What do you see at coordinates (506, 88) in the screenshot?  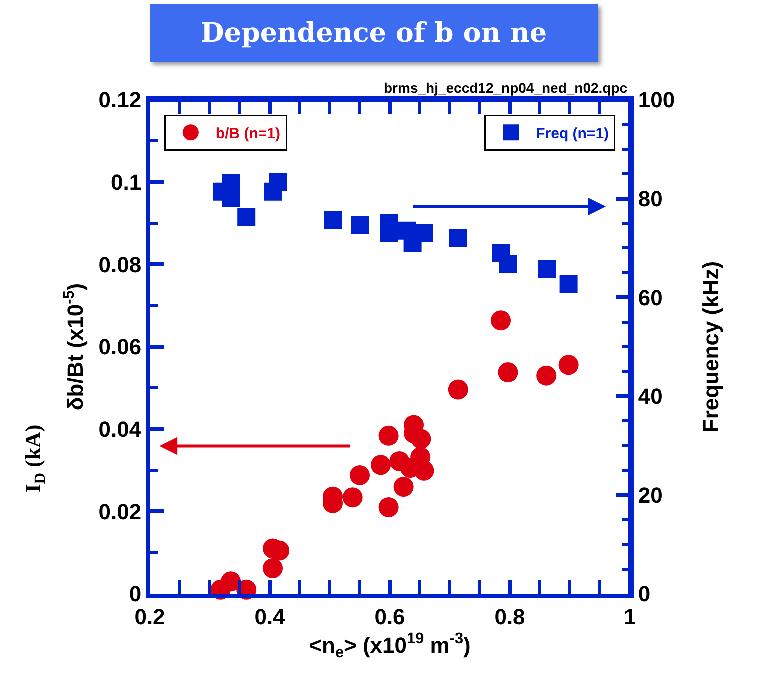 I see `text: brms_hj_eccd12_np04_ned_n02.qpc` at bounding box center [506, 88].